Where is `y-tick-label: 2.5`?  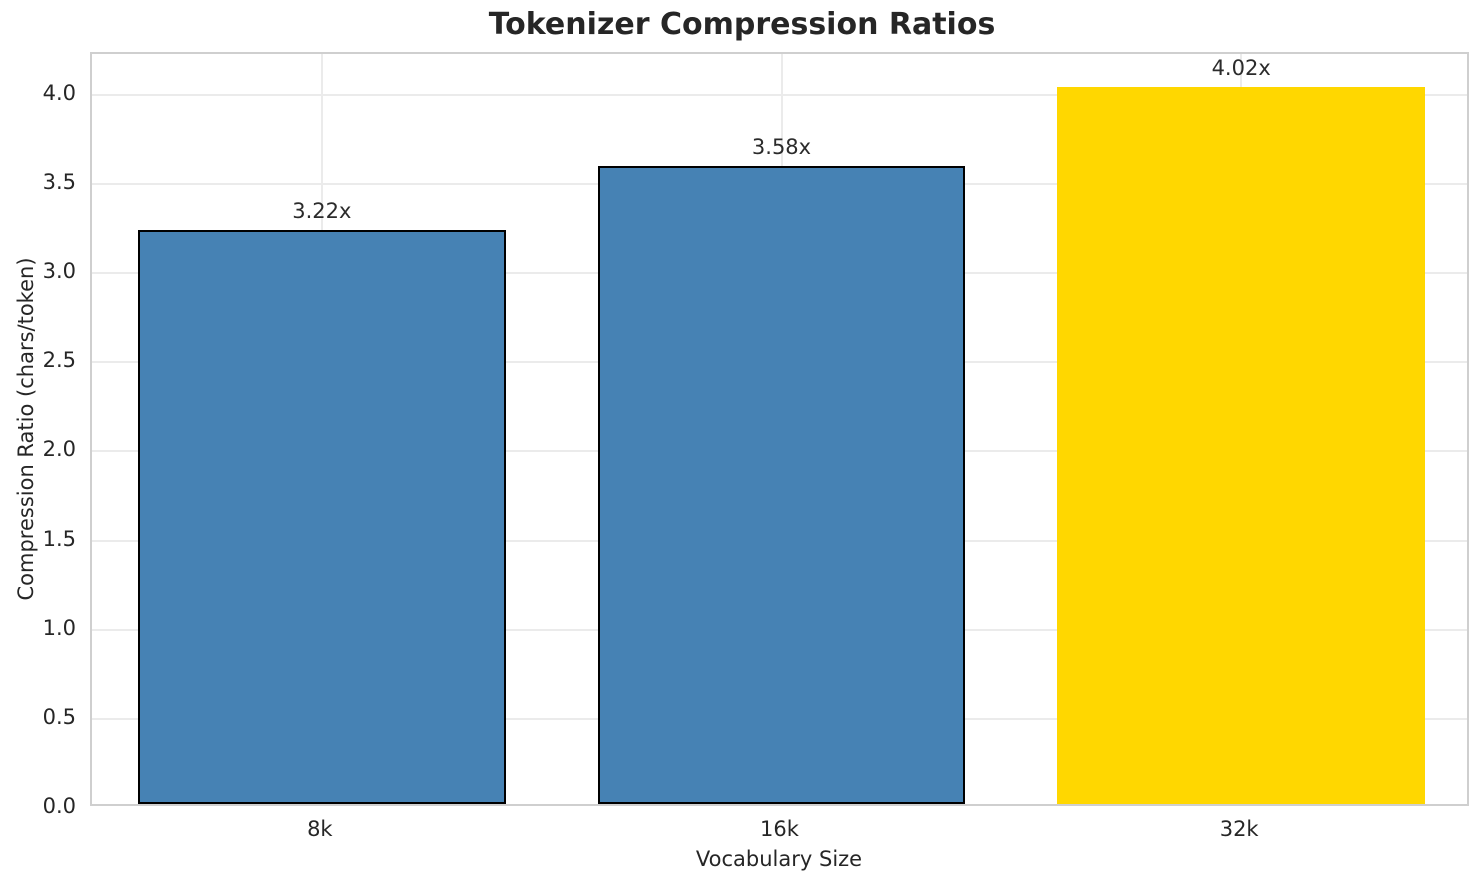
y-tick-label: 2.5 is located at coordinates (59, 360).